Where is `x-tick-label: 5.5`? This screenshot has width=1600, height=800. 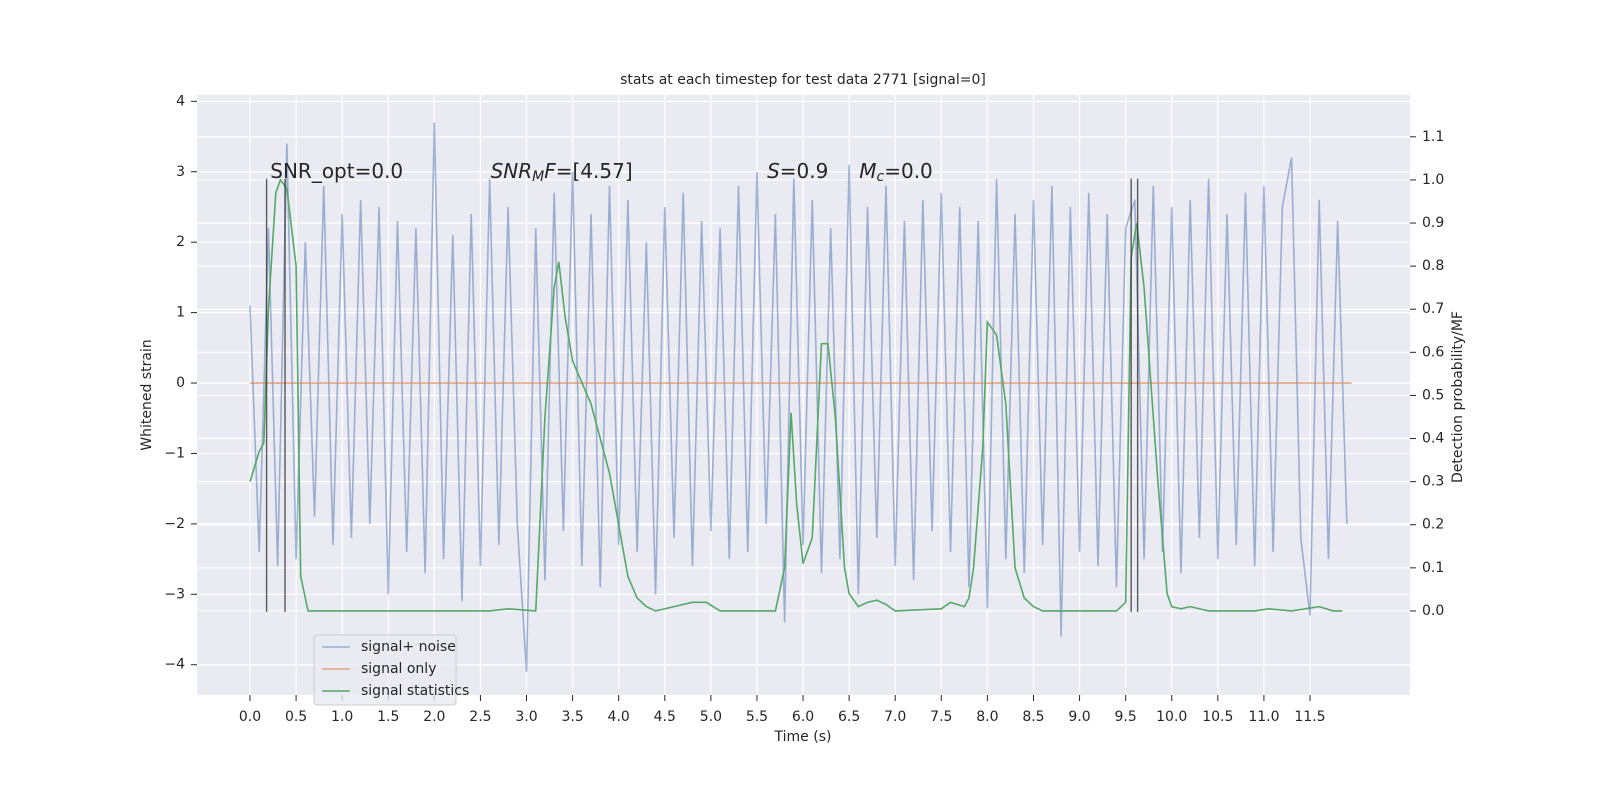
x-tick-label: 5.5 is located at coordinates (757, 717).